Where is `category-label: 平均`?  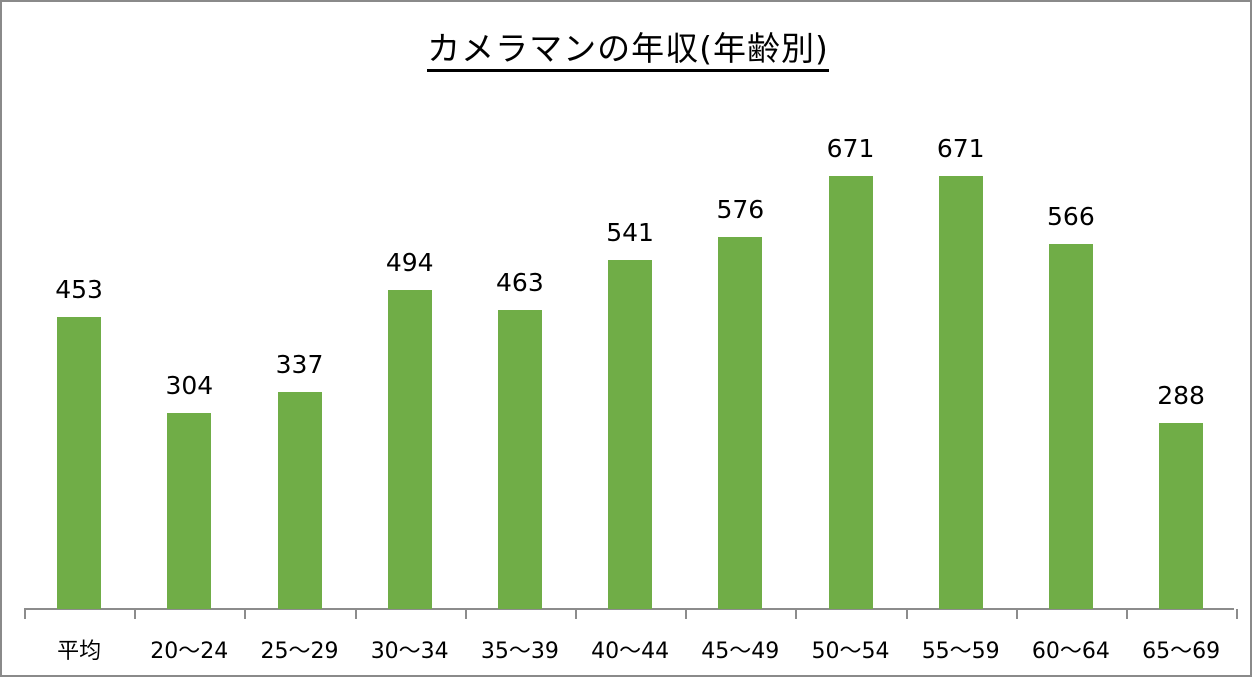
category-label: 平均 is located at coordinates (79, 651).